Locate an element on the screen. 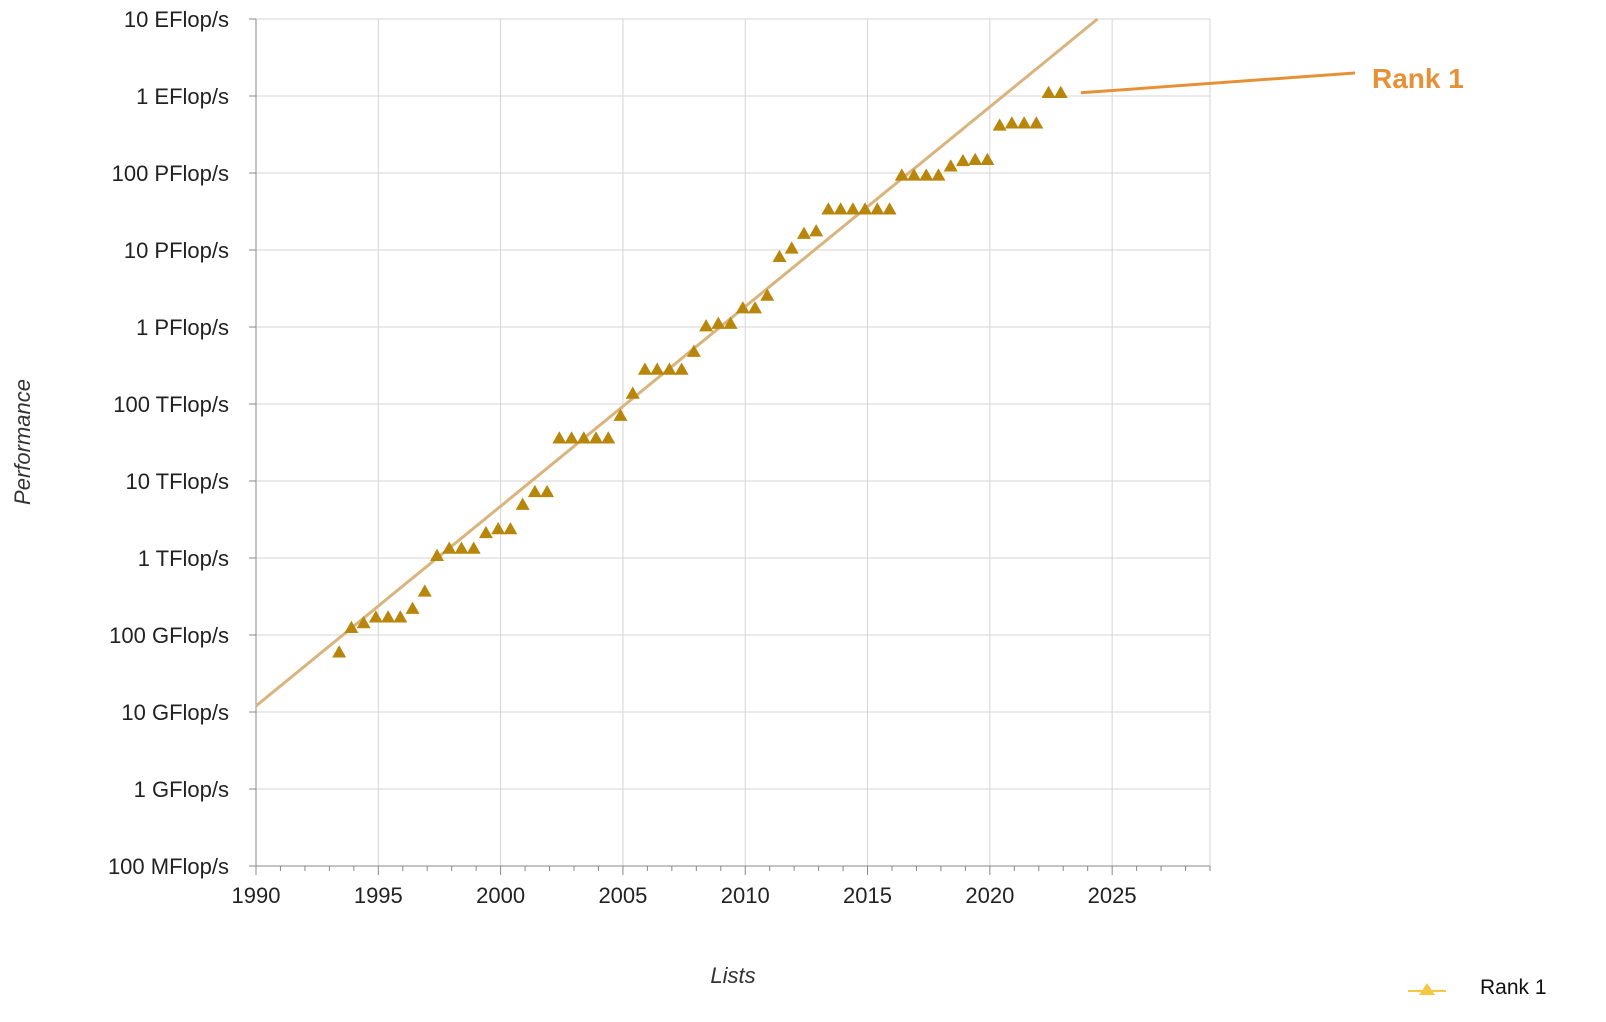  y-tick-label: 100 GFlop/s is located at coordinates (169, 635).